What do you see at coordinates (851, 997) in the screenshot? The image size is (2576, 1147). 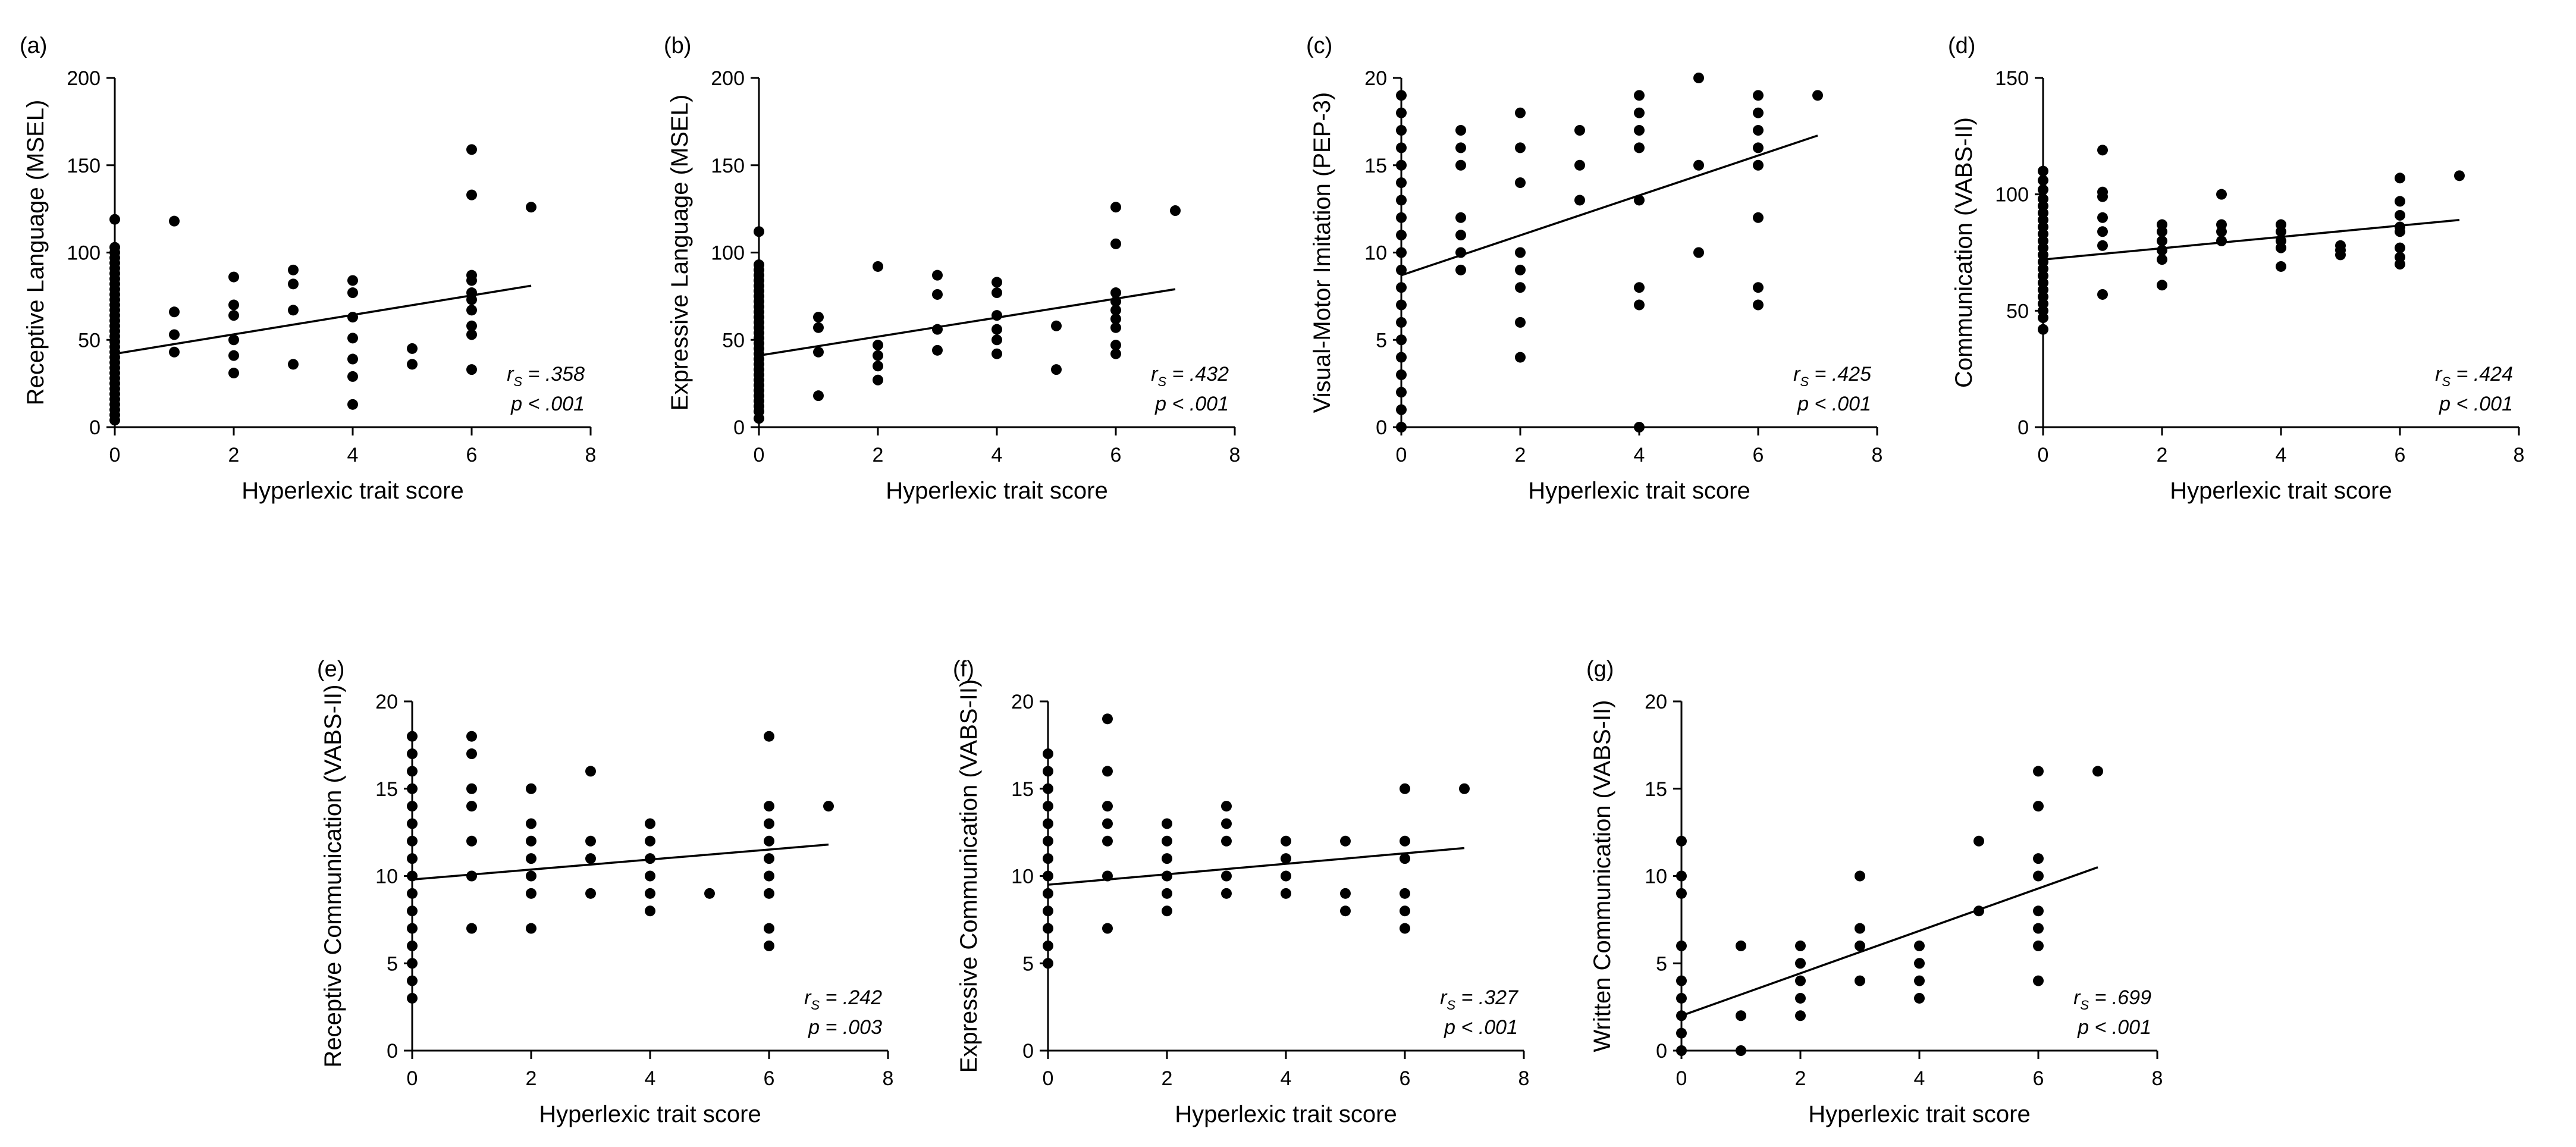 I see `correlation-value: = .242` at bounding box center [851, 997].